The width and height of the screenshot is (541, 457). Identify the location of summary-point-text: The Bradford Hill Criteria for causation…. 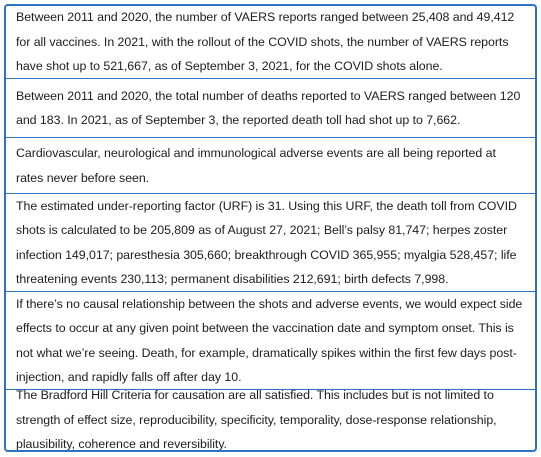
(256, 420).